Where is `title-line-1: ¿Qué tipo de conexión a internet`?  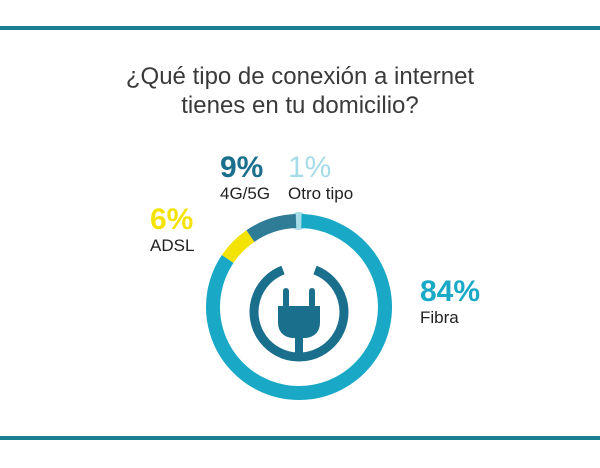 title-line-1: ¿Qué tipo de conexión a internet is located at coordinates (300, 76).